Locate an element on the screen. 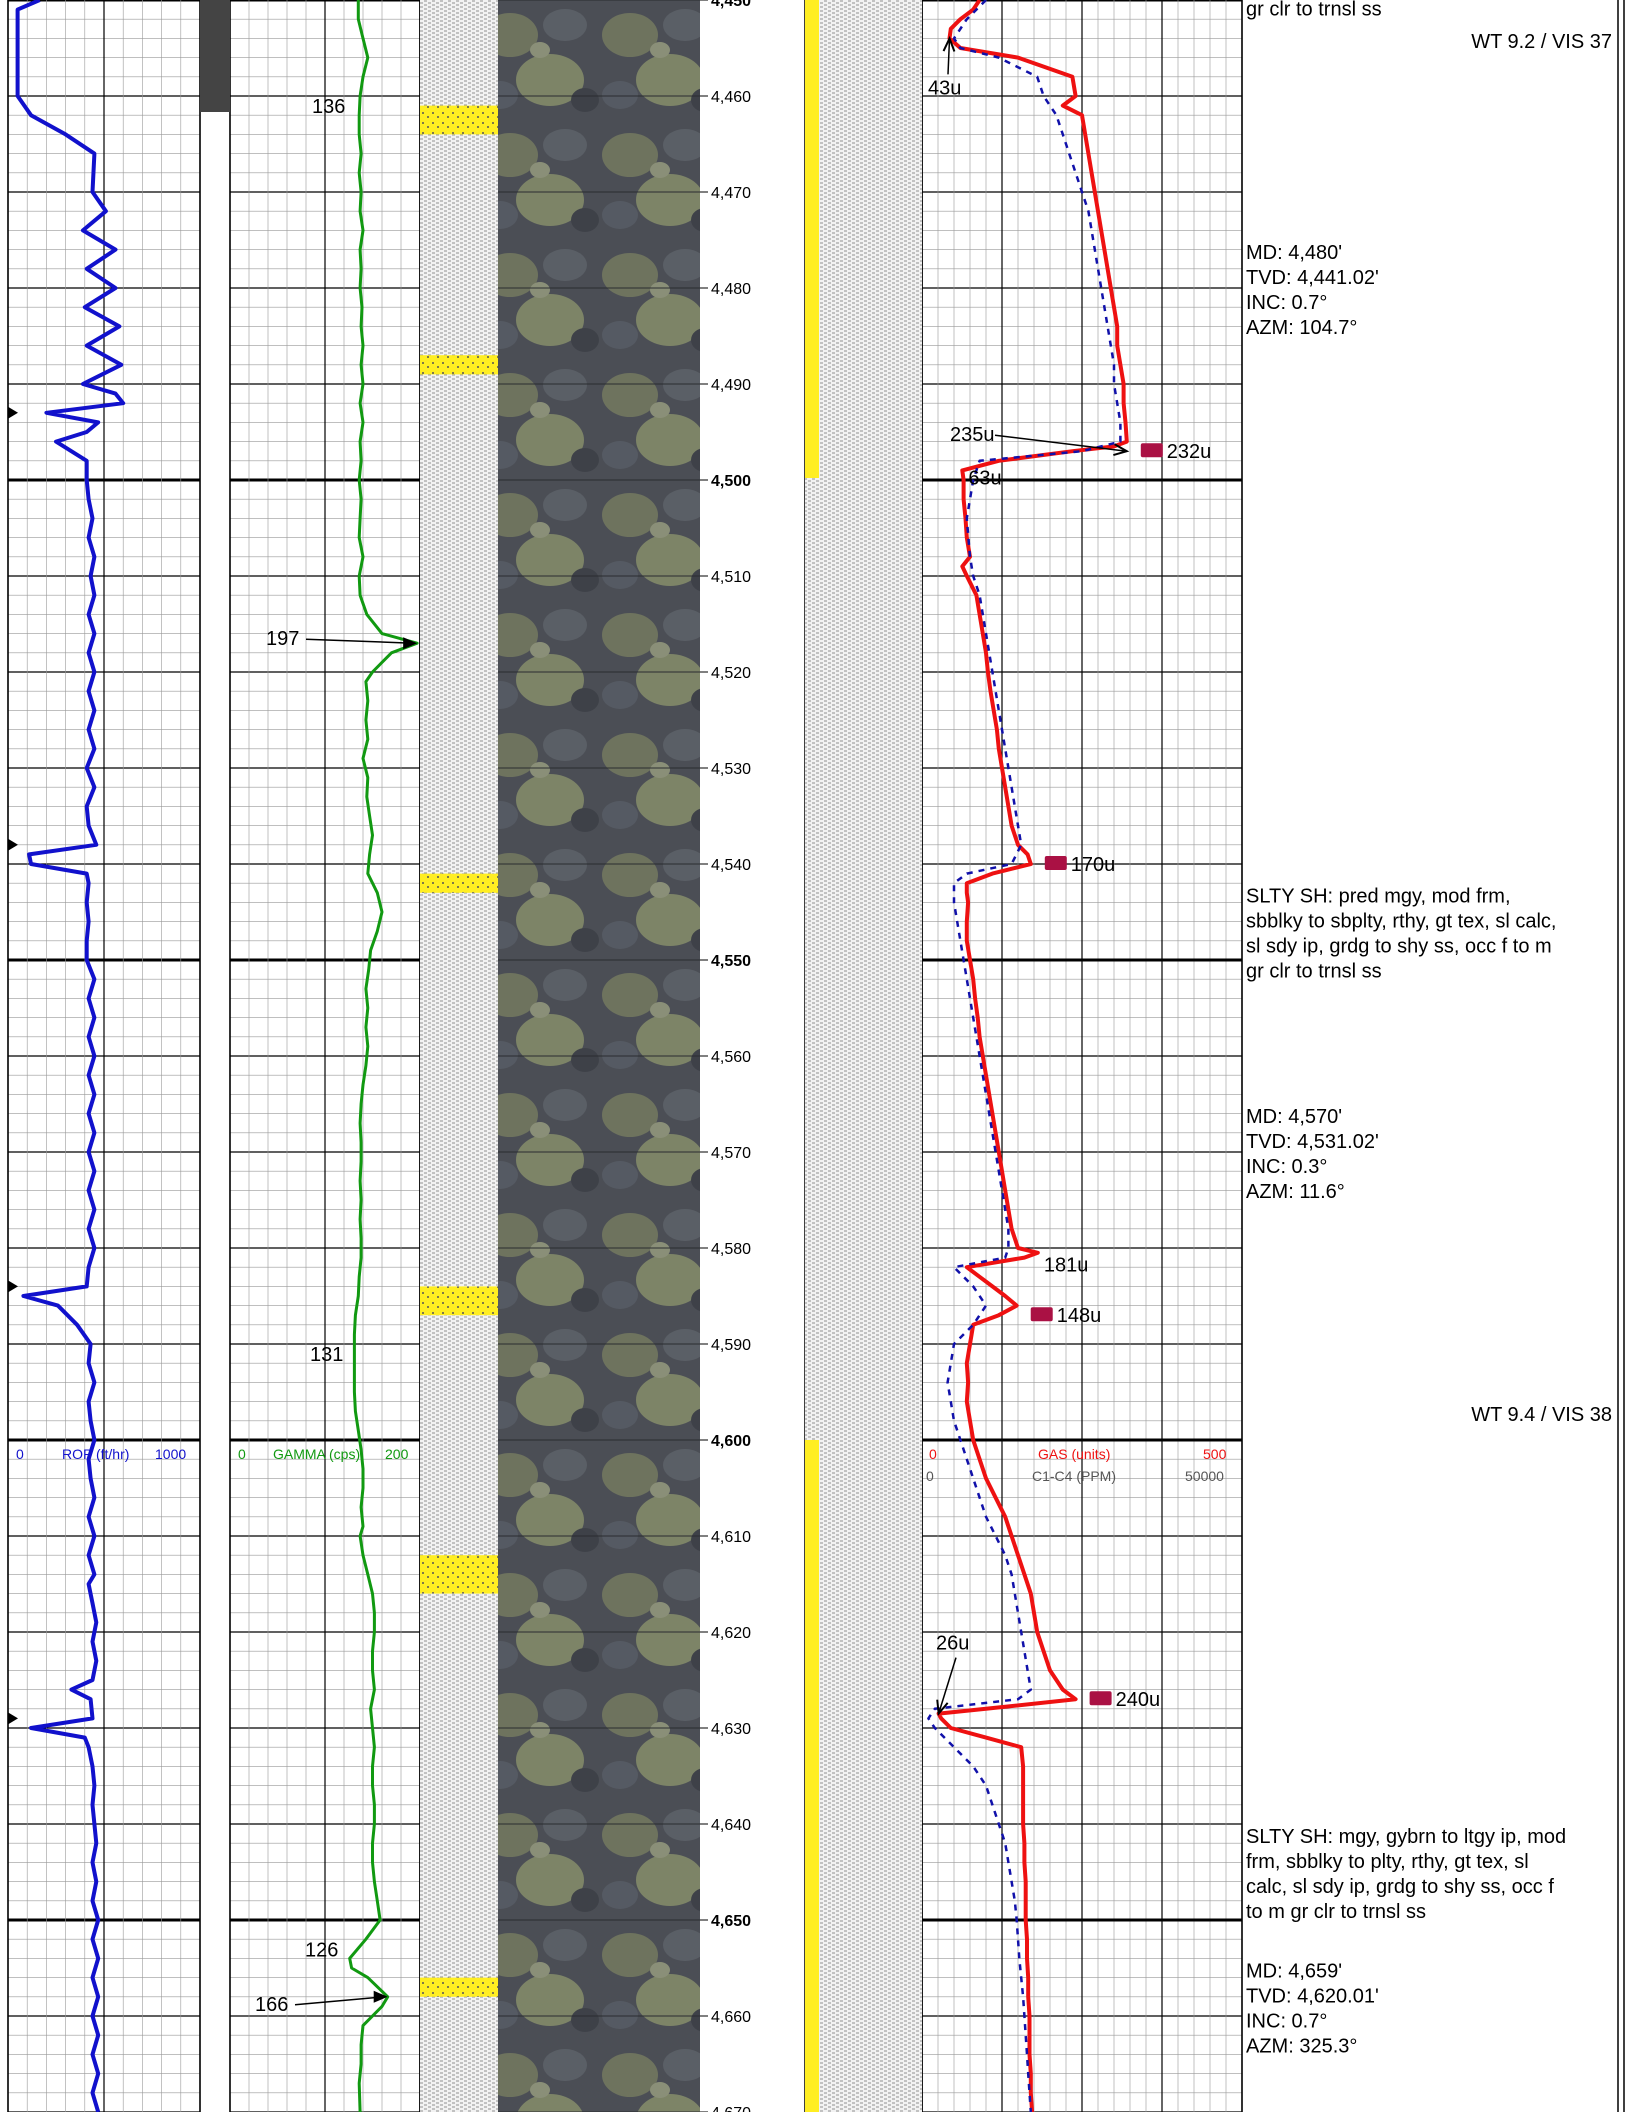  c1c4-curve is located at coordinates (1024, 1056).